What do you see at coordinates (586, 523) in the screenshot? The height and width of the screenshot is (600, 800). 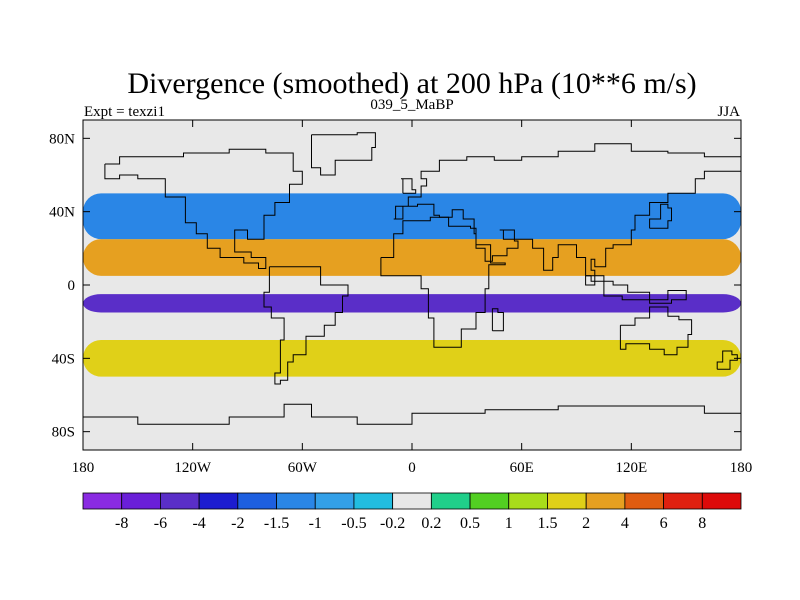 I see `colorbar-label: 2` at bounding box center [586, 523].